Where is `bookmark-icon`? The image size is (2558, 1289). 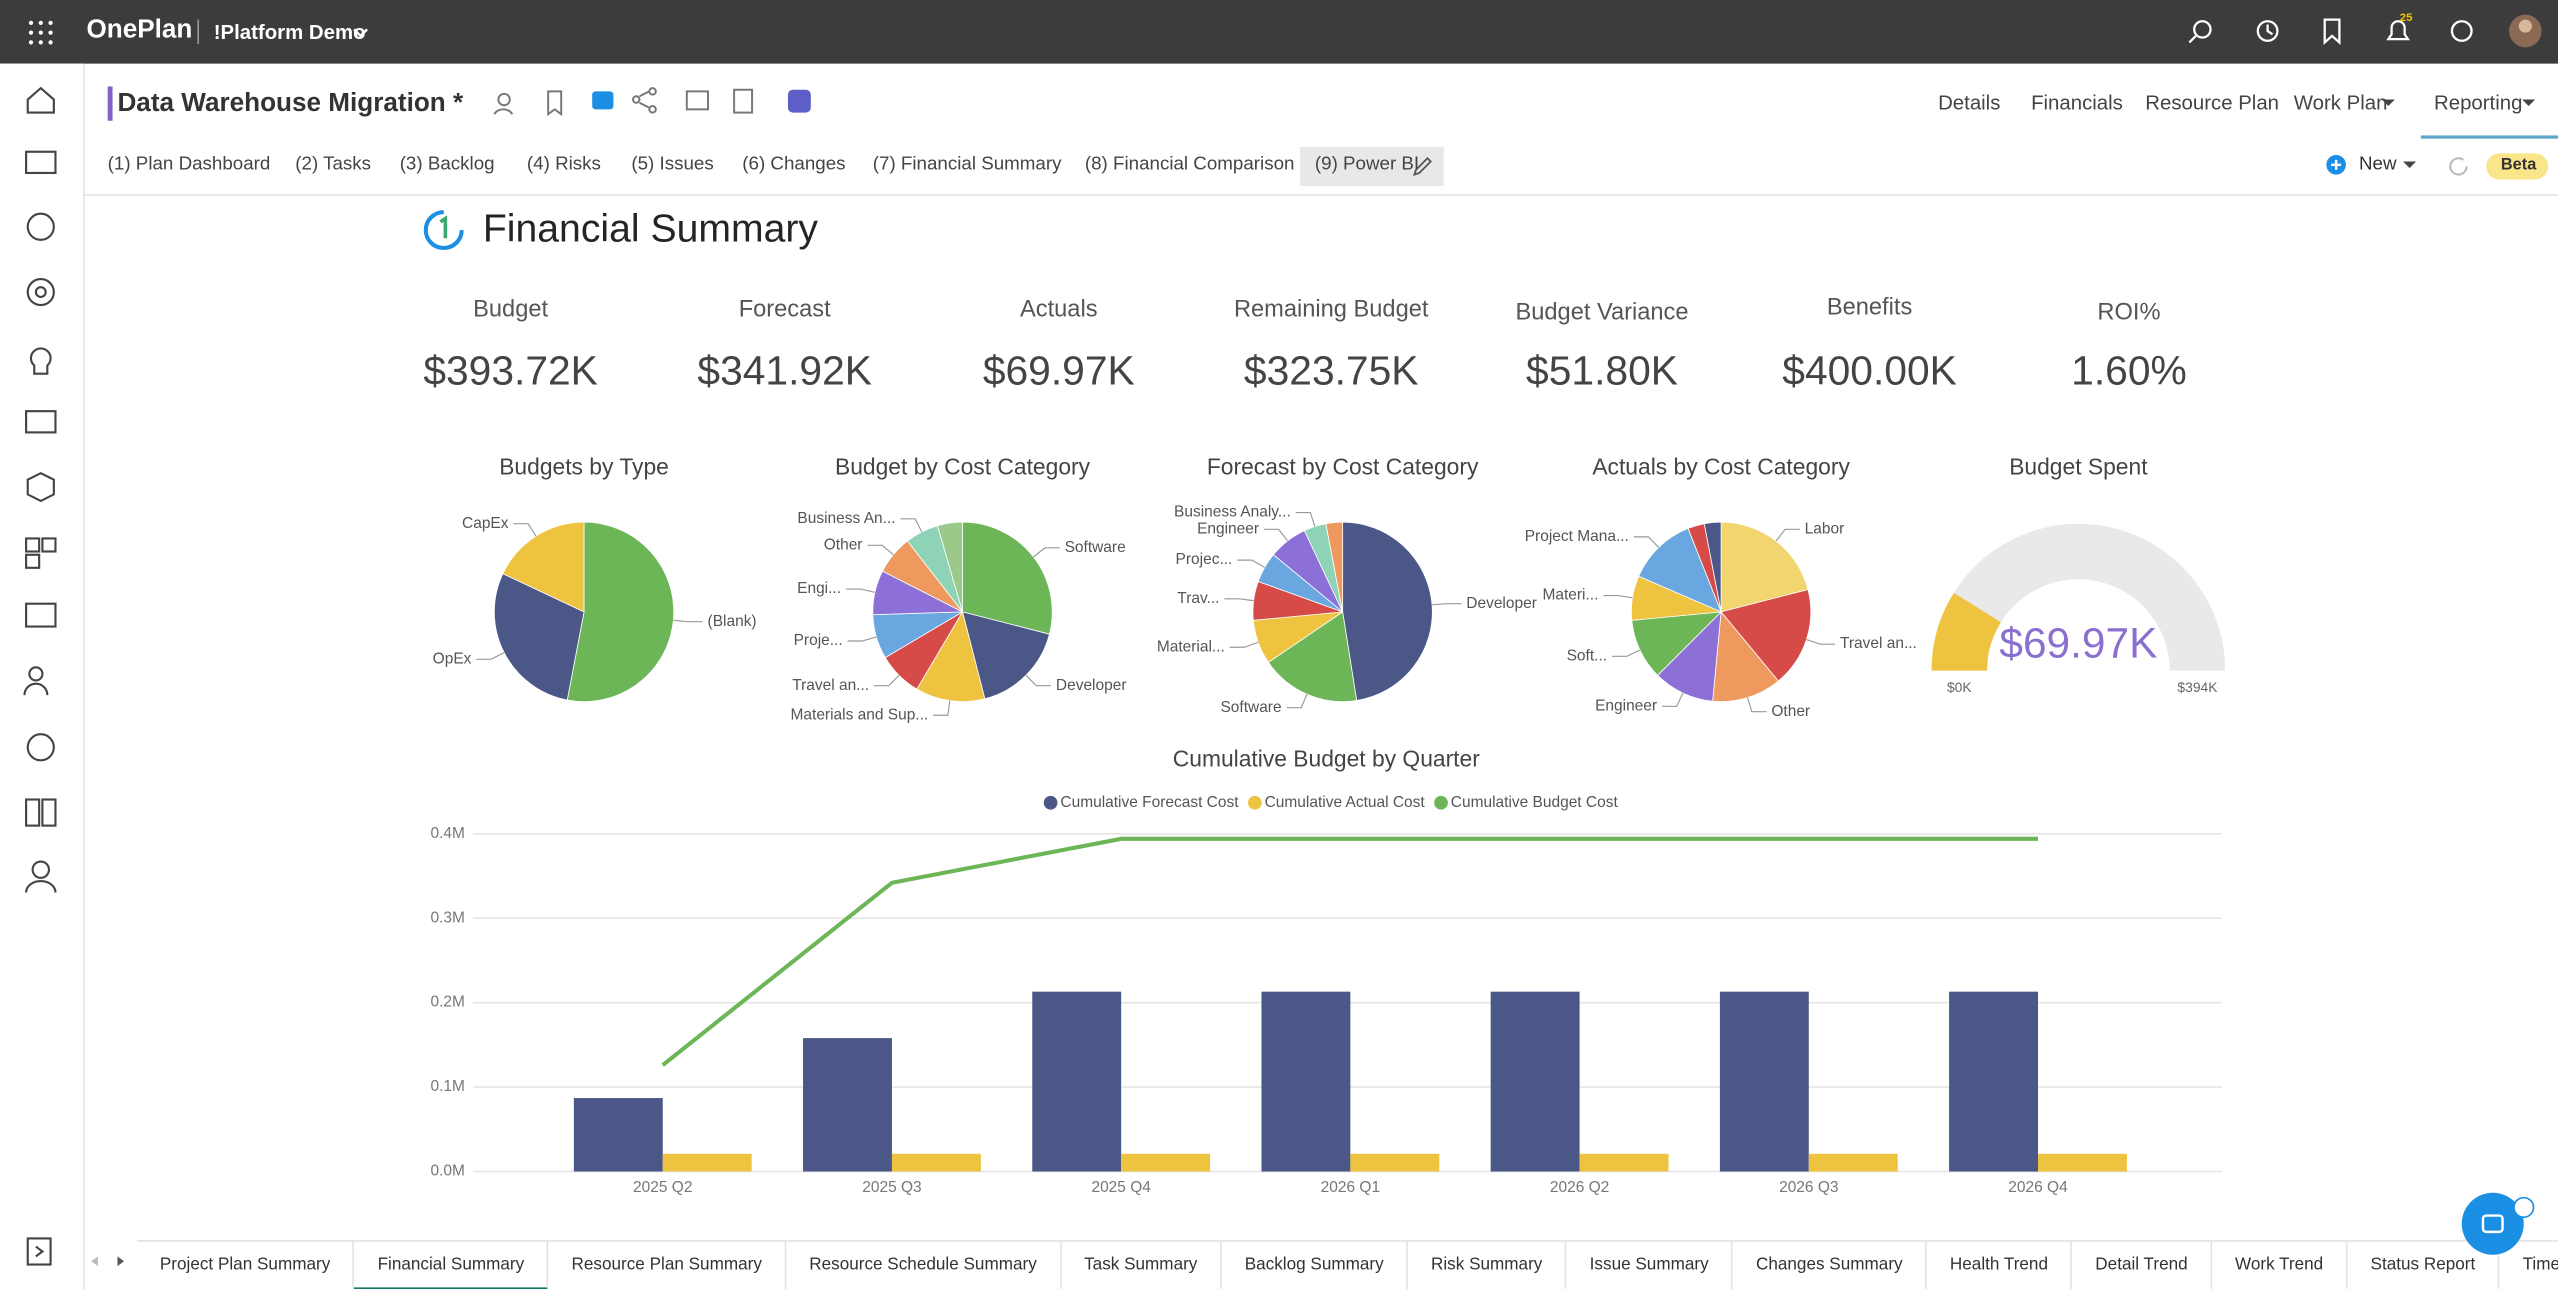
bookmark-icon is located at coordinates (2332, 31).